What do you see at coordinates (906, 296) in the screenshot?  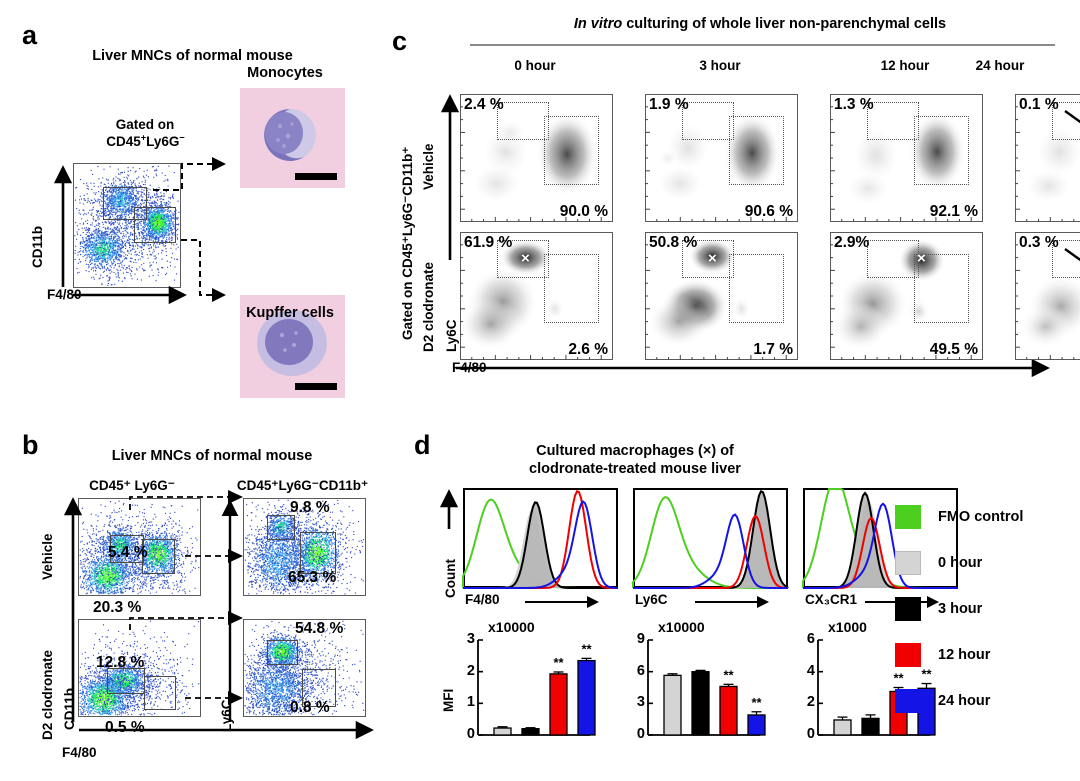 I see `panel-c-plot-clodronate-2: × 2.9% 49.5 %` at bounding box center [906, 296].